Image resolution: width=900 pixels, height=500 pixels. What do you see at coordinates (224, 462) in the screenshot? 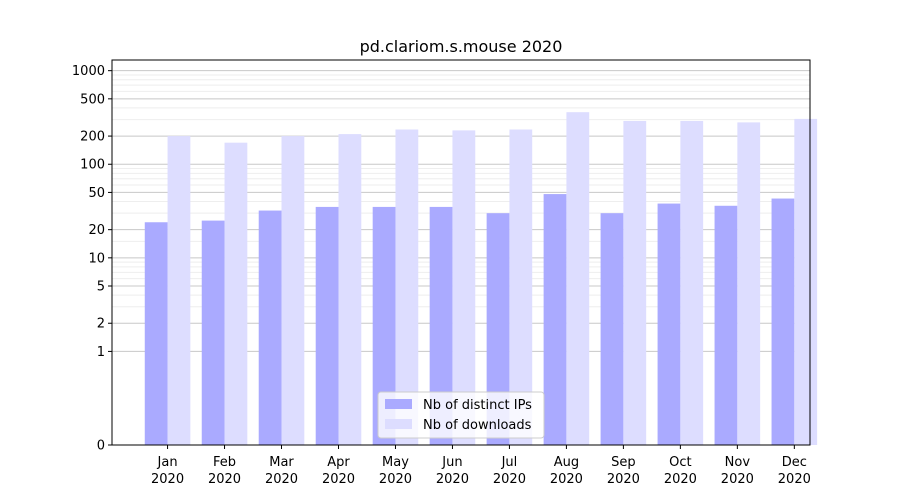
I see `x-tick-label-month: Feb` at bounding box center [224, 462].